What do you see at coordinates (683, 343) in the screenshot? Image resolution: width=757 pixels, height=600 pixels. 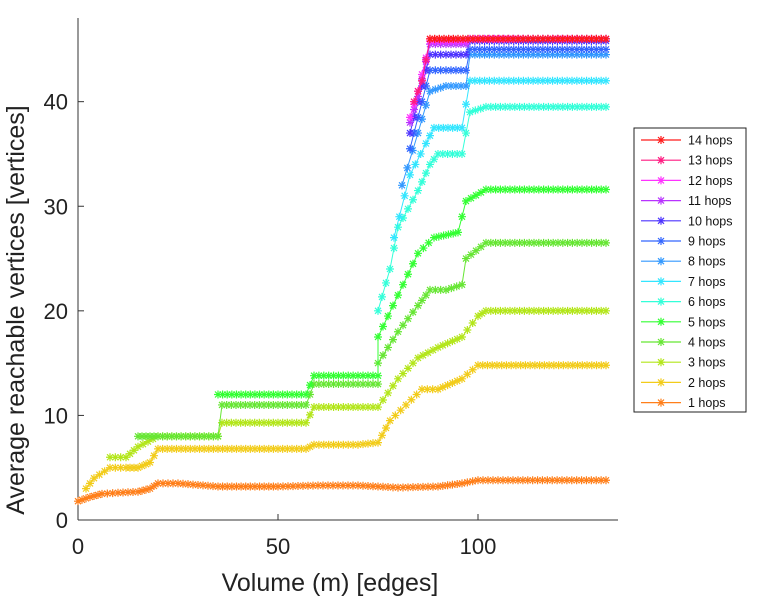 I see `legend-item-4-hops: 4 hops` at bounding box center [683, 343].